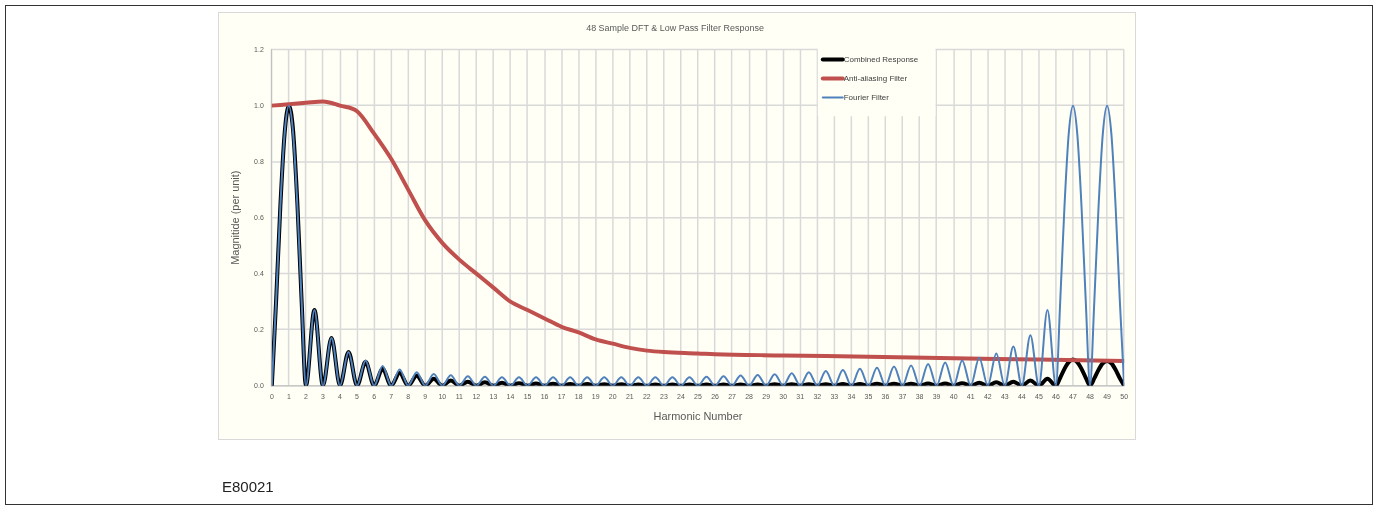  What do you see at coordinates (234, 217) in the screenshot?
I see `y-axis-title: Magnitide (per unit)` at bounding box center [234, 217].